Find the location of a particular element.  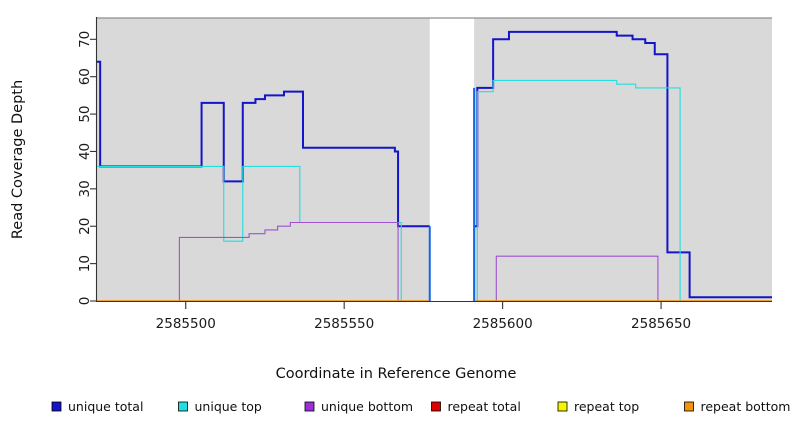

gap-region is located at coordinates (452, 159).